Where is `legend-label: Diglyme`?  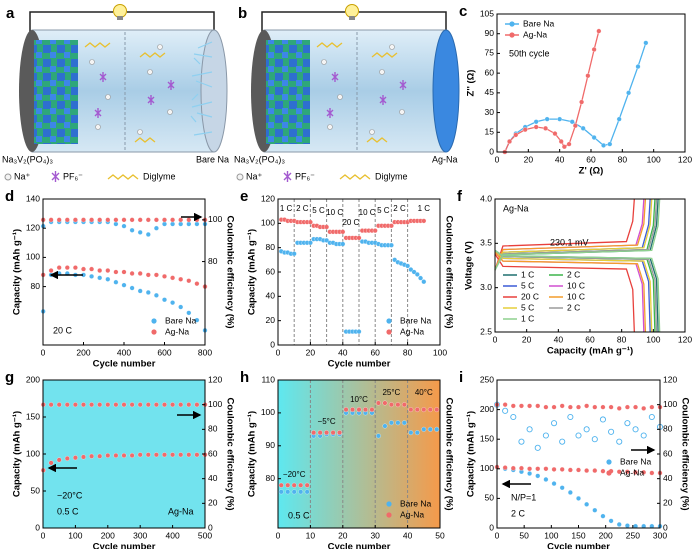 legend-label: Diglyme is located at coordinates (391, 176).